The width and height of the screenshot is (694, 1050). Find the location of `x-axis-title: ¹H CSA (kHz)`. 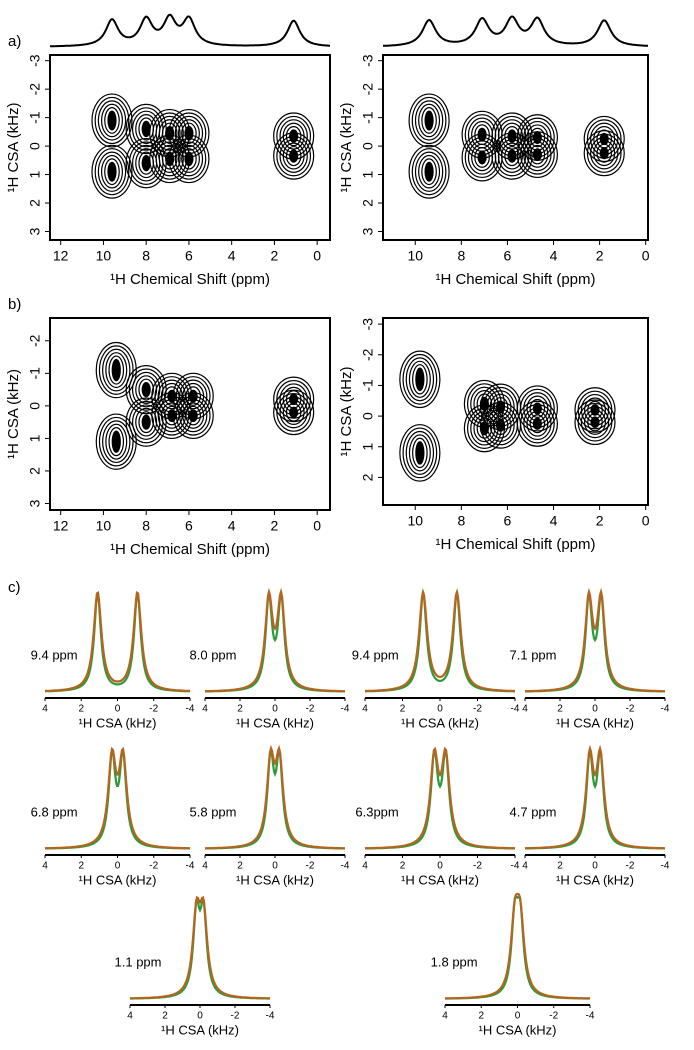

x-axis-title: ¹H CSA (kHz) is located at coordinates (118, 879).